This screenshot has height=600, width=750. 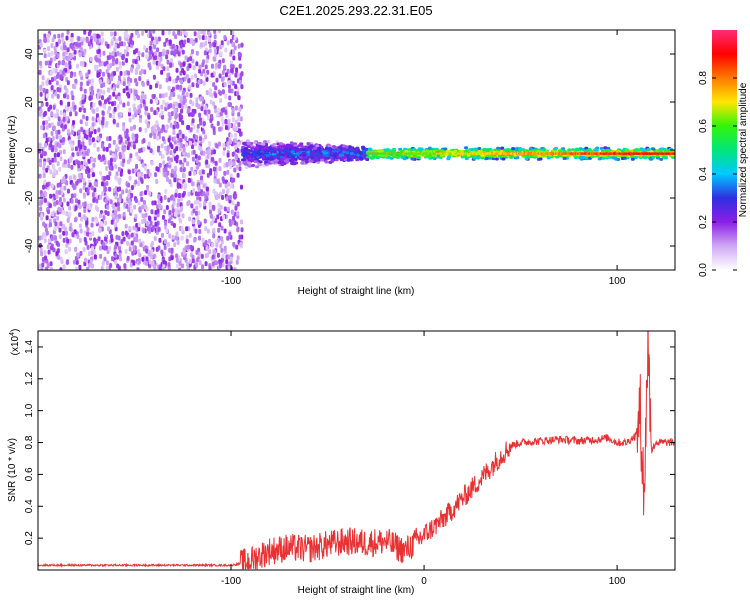 What do you see at coordinates (12, 150) in the screenshot?
I see `spectrogram-y-label: Frequency (Hz)` at bounding box center [12, 150].